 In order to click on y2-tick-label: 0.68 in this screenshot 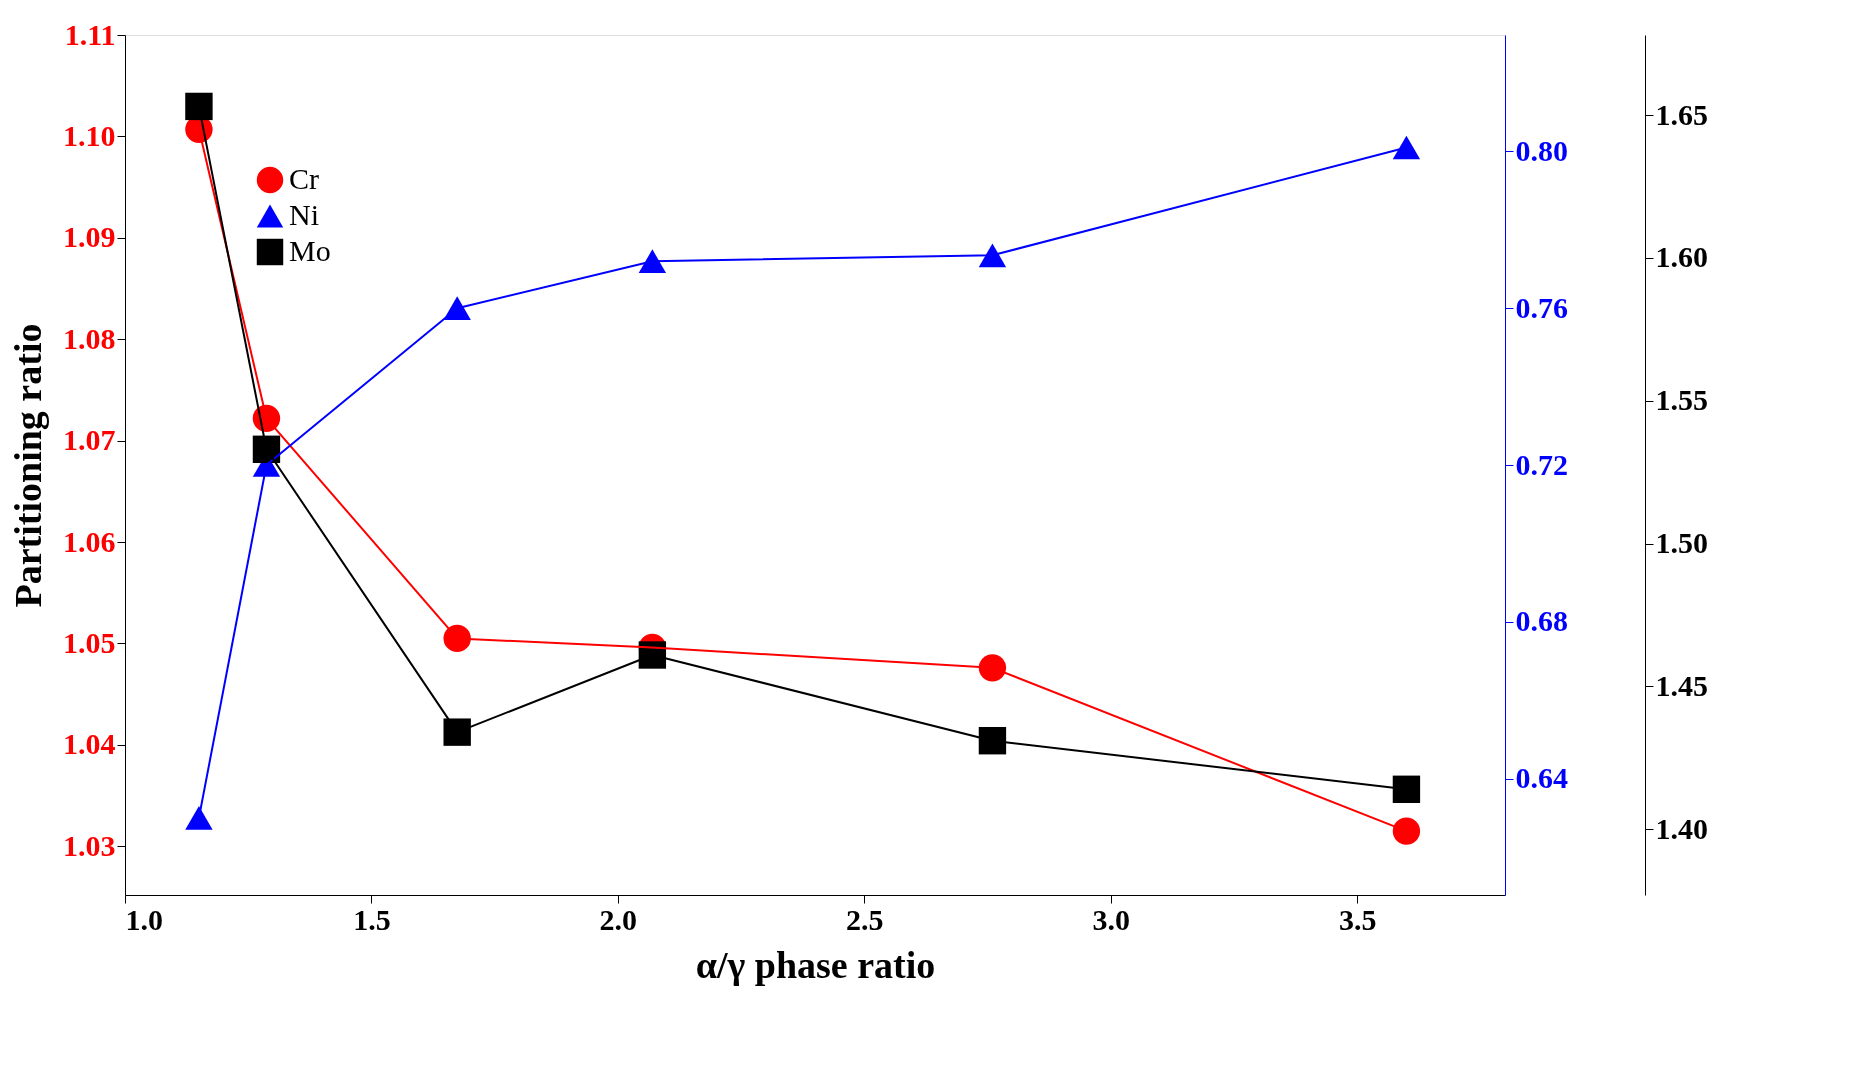, I will do `click(1541, 621)`.